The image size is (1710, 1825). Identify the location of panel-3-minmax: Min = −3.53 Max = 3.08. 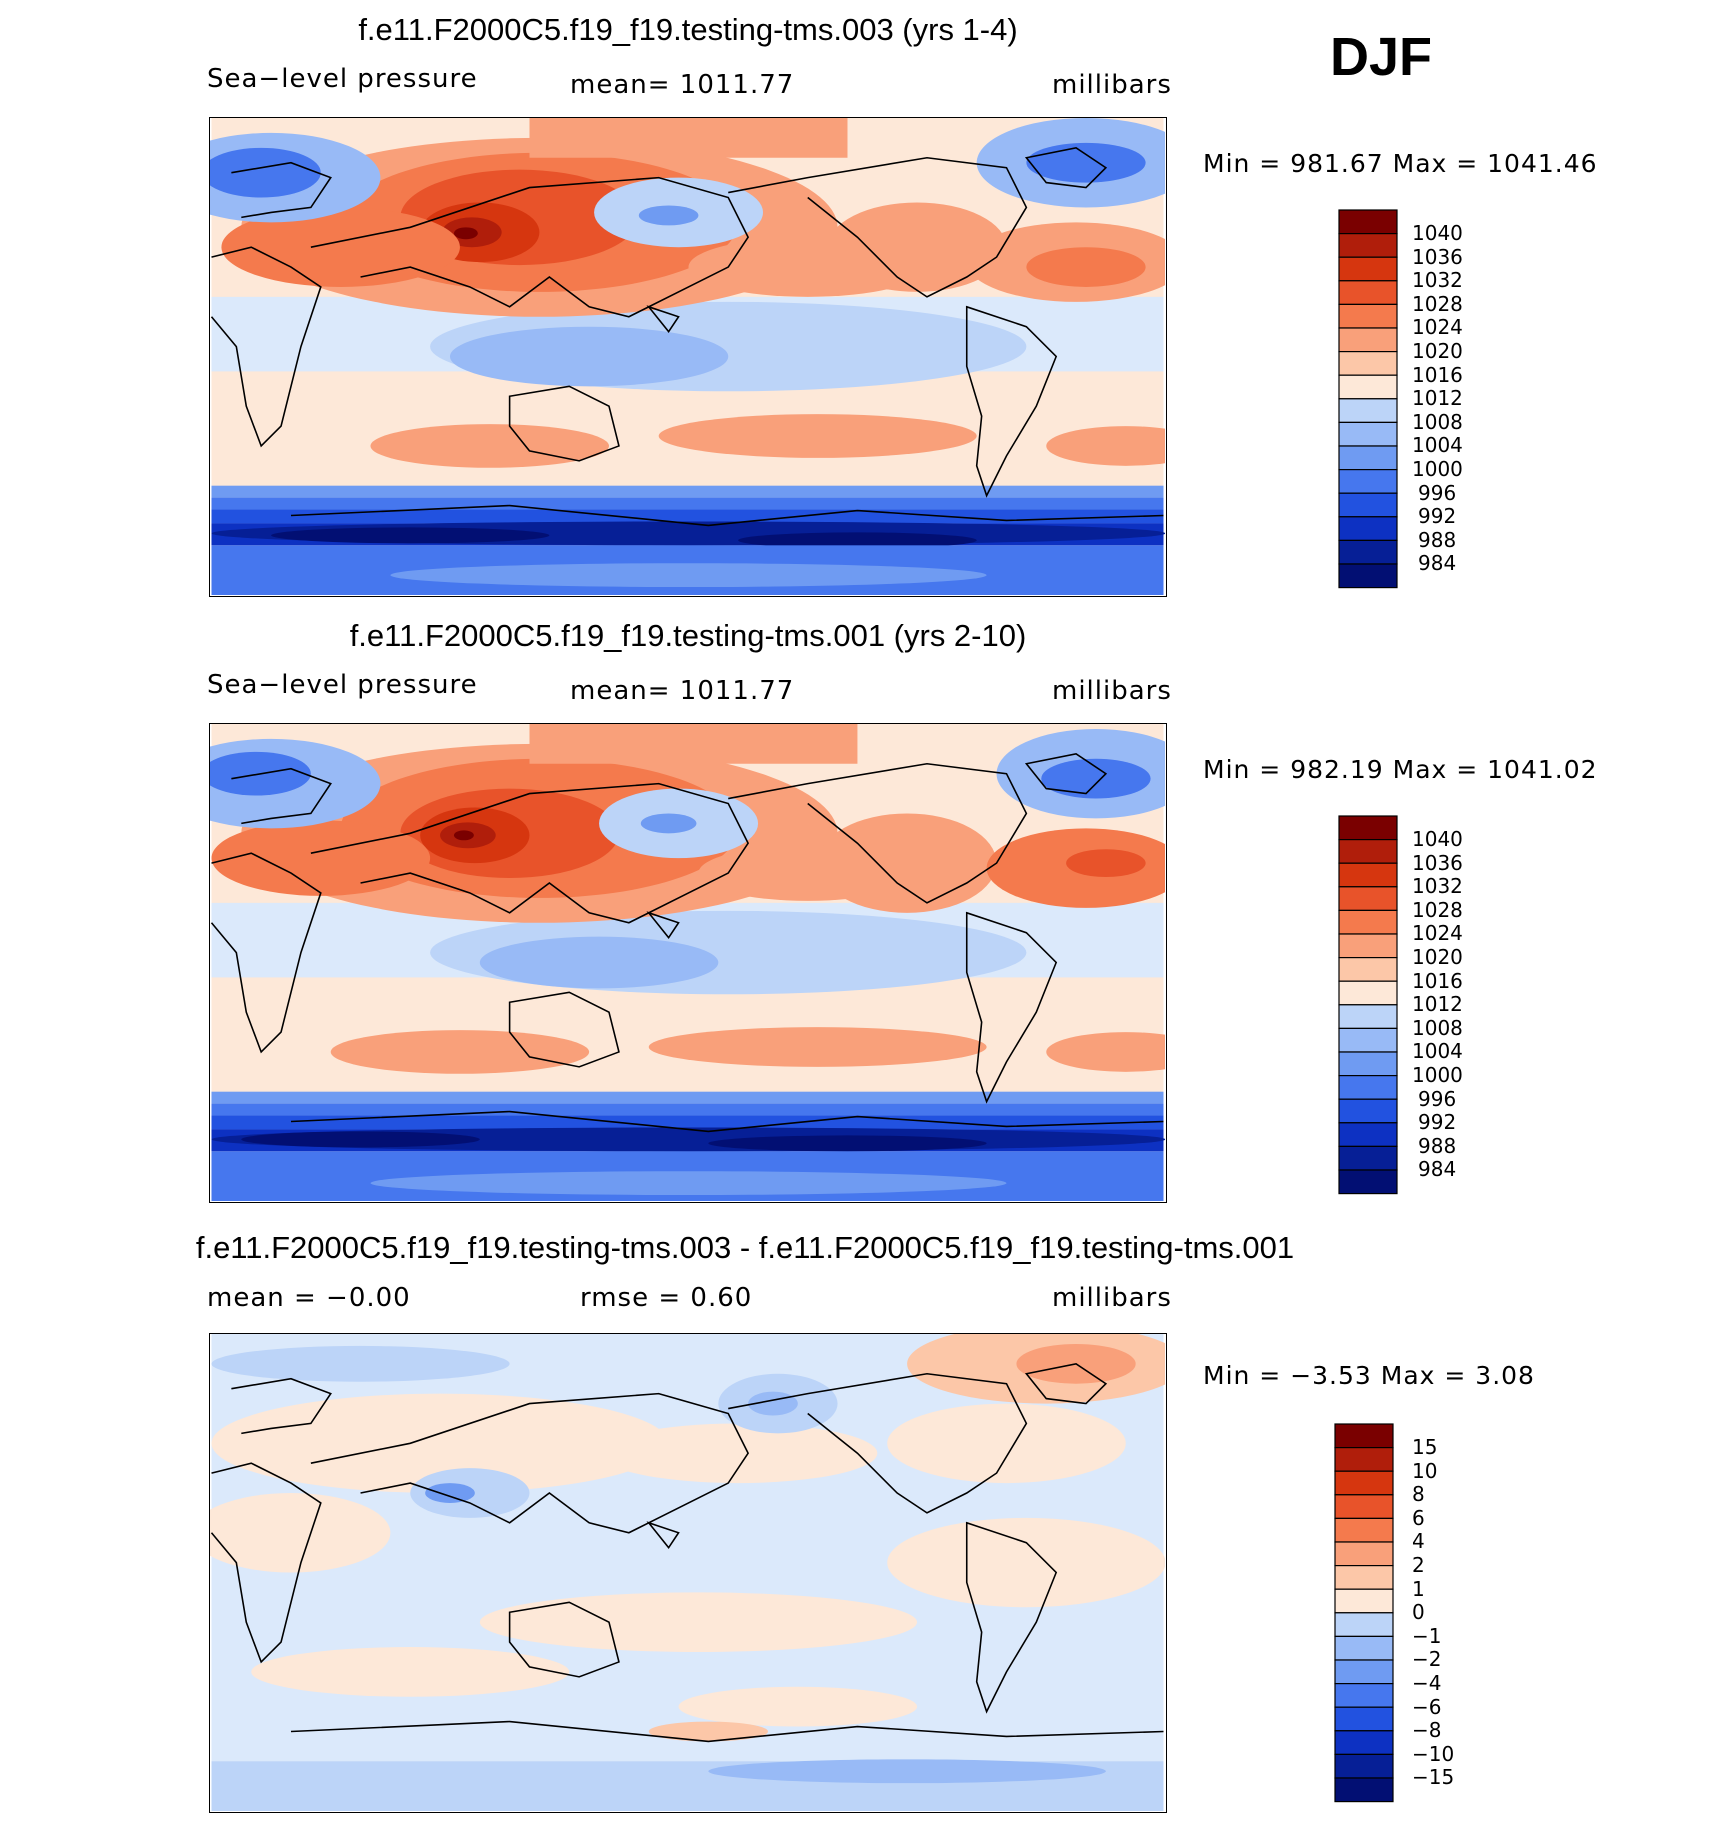
(1369, 1375).